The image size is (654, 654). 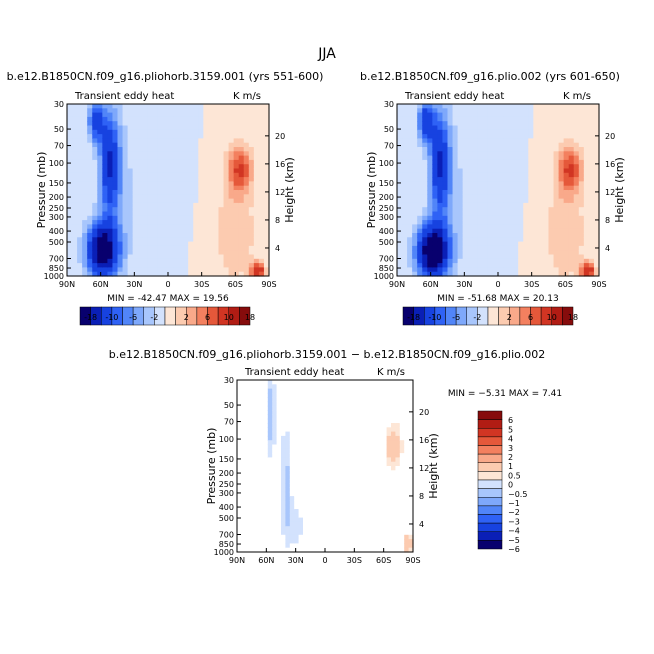 I want to click on chart-subtitle-right: K m/s, so click(x=577, y=96).